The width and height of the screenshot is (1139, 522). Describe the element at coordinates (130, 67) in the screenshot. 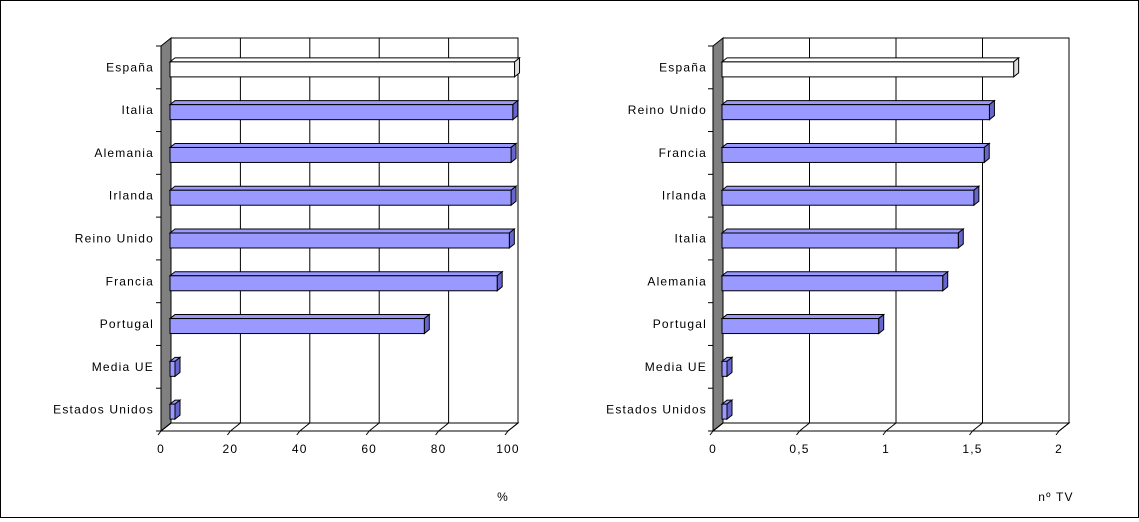

I see `category-label: España` at that location.